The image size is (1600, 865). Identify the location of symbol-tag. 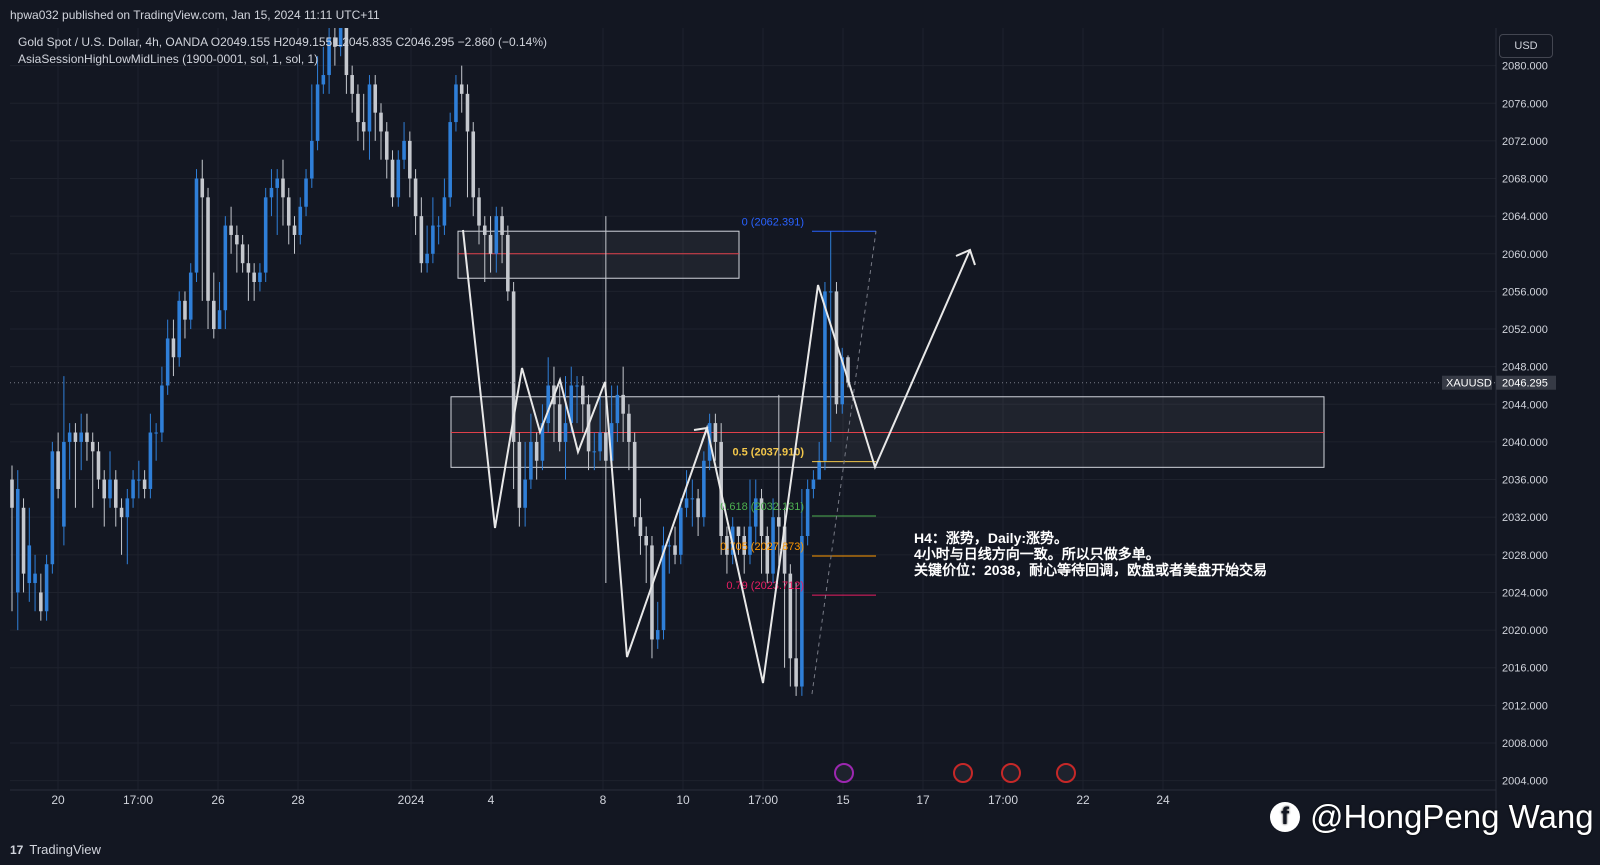
(1467, 382).